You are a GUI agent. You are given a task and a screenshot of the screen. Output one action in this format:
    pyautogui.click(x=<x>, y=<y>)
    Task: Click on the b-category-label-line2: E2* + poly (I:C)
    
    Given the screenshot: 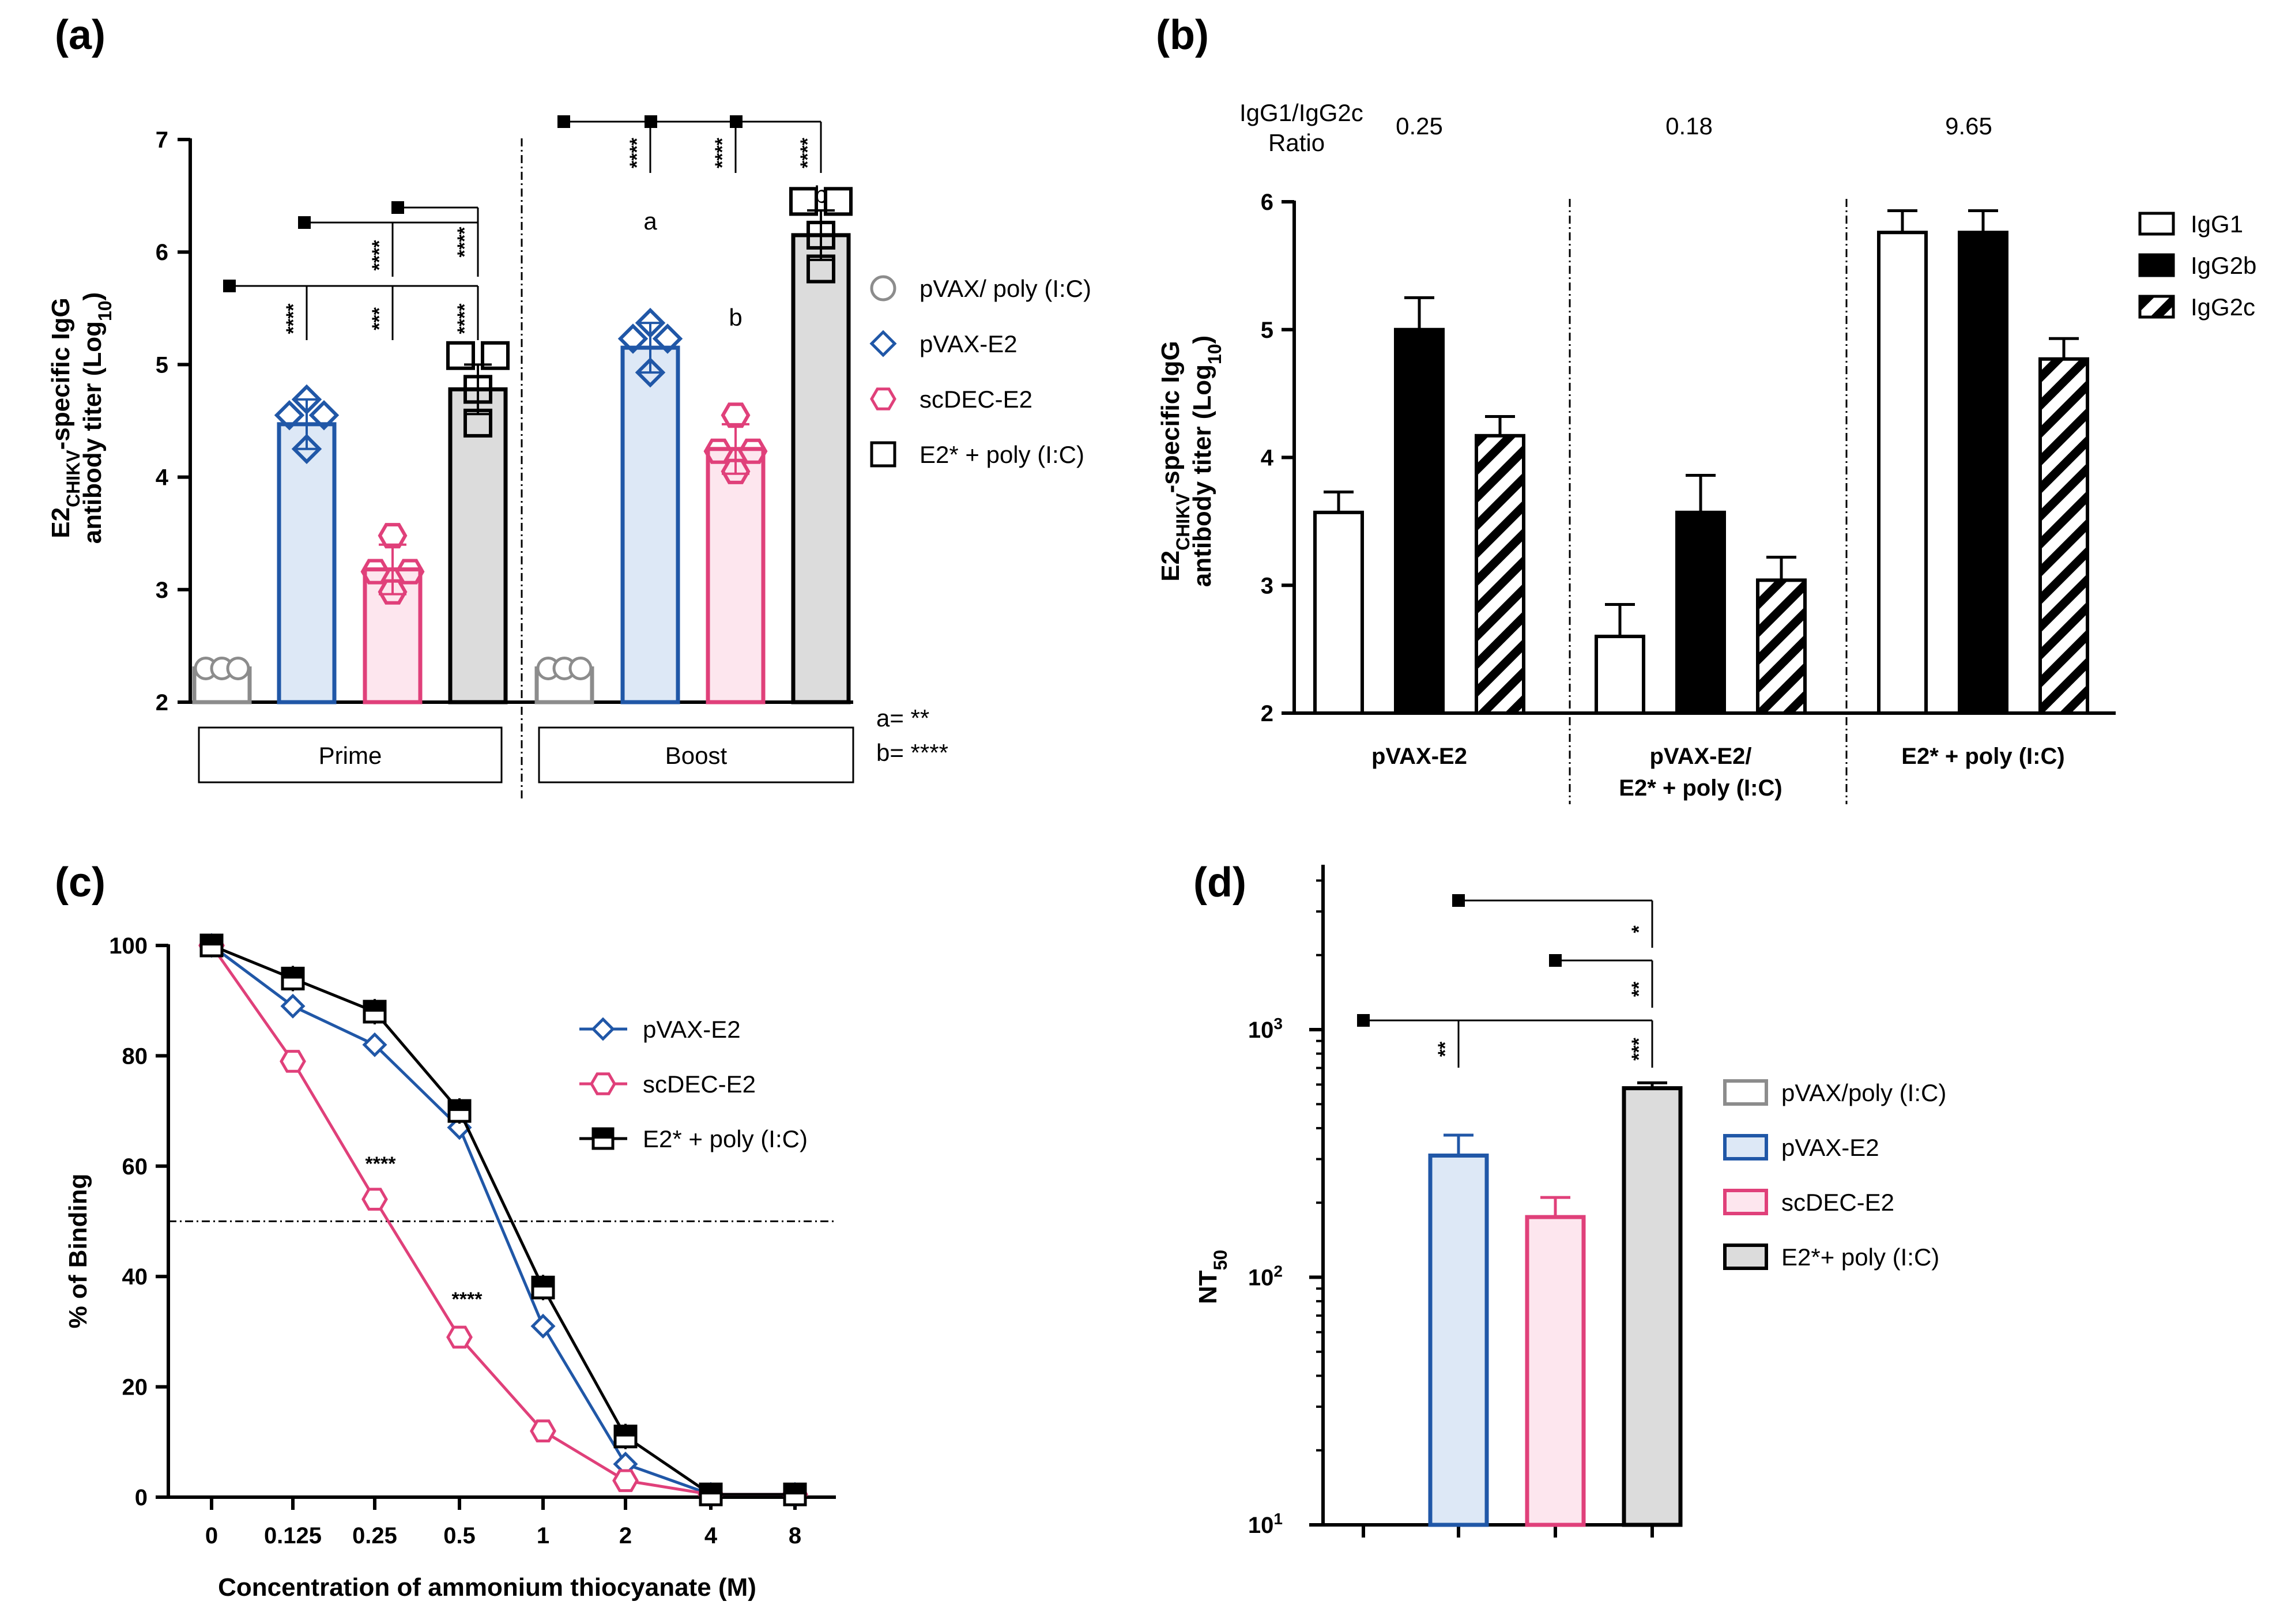 What is the action you would take?
    pyautogui.click(x=1701, y=788)
    